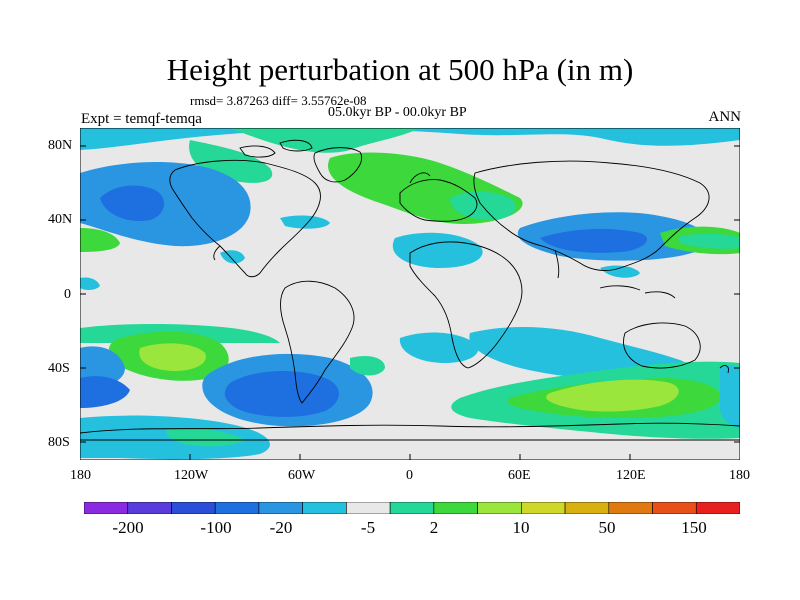 The image size is (800, 600). What do you see at coordinates (60, 145) in the screenshot?
I see `lat-label: 80N` at bounding box center [60, 145].